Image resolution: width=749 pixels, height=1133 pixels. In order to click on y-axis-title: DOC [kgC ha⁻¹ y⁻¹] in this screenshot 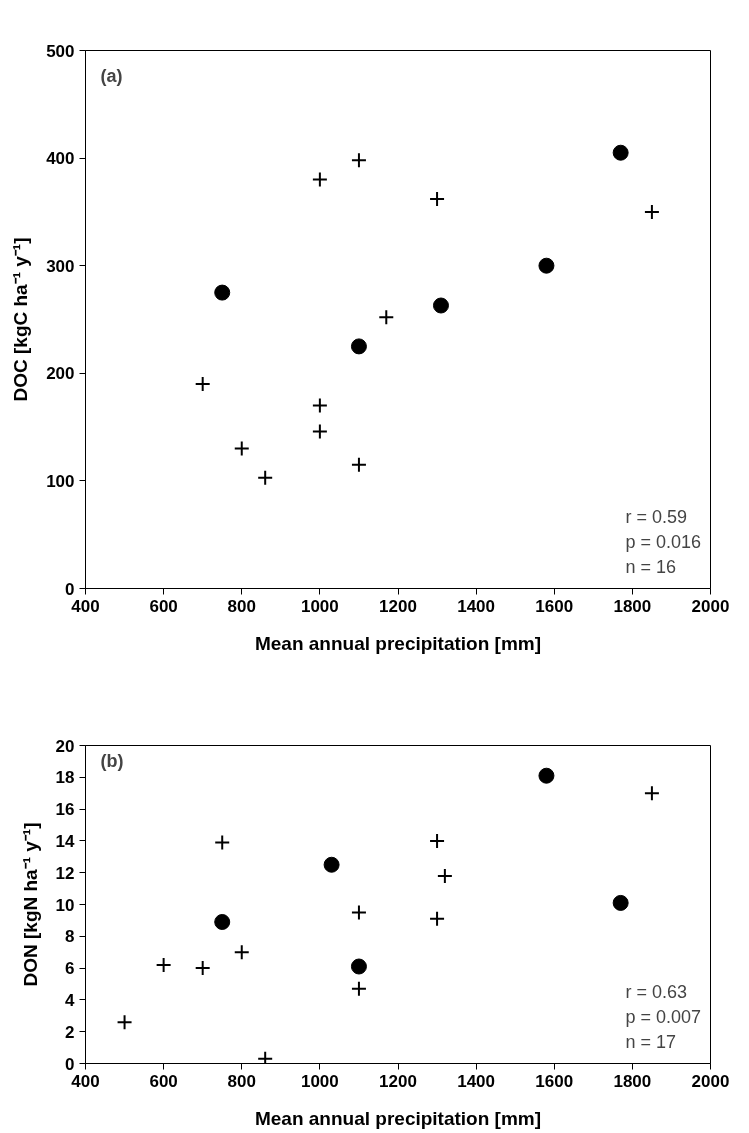, I will do `click(21, 319)`.